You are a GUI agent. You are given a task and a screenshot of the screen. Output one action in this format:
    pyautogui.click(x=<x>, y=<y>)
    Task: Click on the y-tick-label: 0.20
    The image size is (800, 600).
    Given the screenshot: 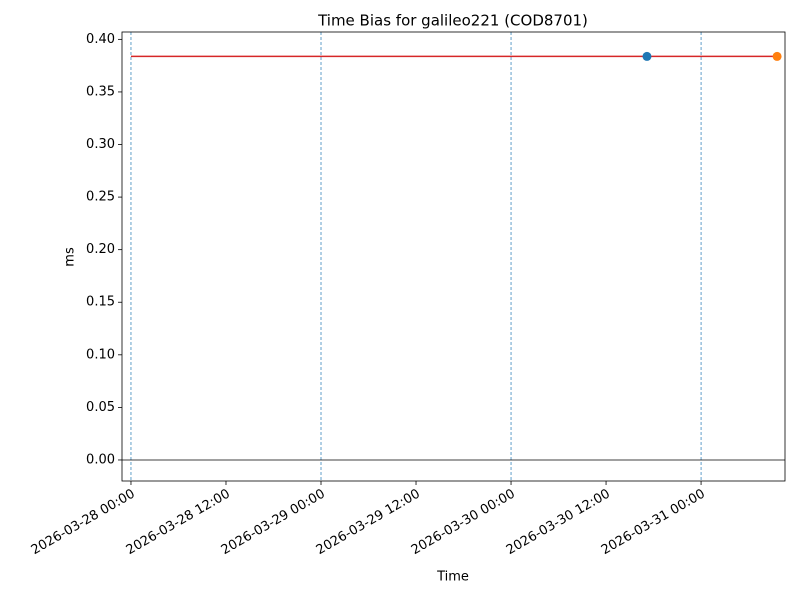 What is the action you would take?
    pyautogui.click(x=100, y=249)
    